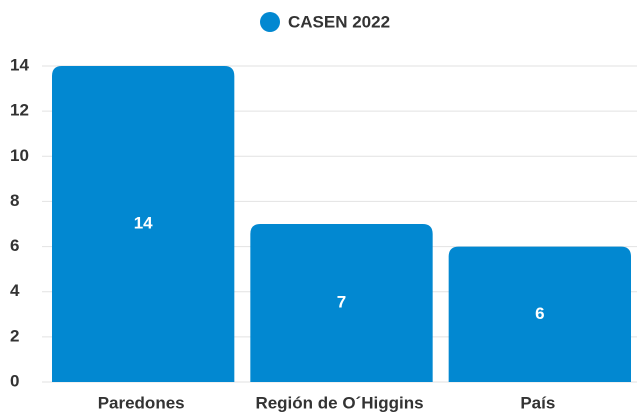 The height and width of the screenshot is (414, 637). Describe the element at coordinates (537, 402) in the screenshot. I see `x-tick-label: País` at that location.